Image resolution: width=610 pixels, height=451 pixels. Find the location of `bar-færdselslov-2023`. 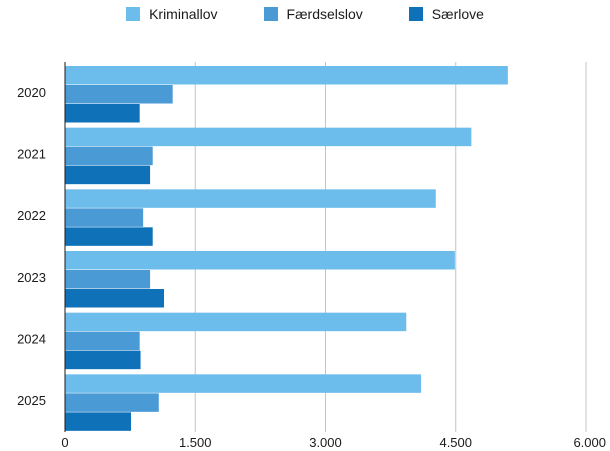

bar-færdselslov-2023 is located at coordinates (108, 279).